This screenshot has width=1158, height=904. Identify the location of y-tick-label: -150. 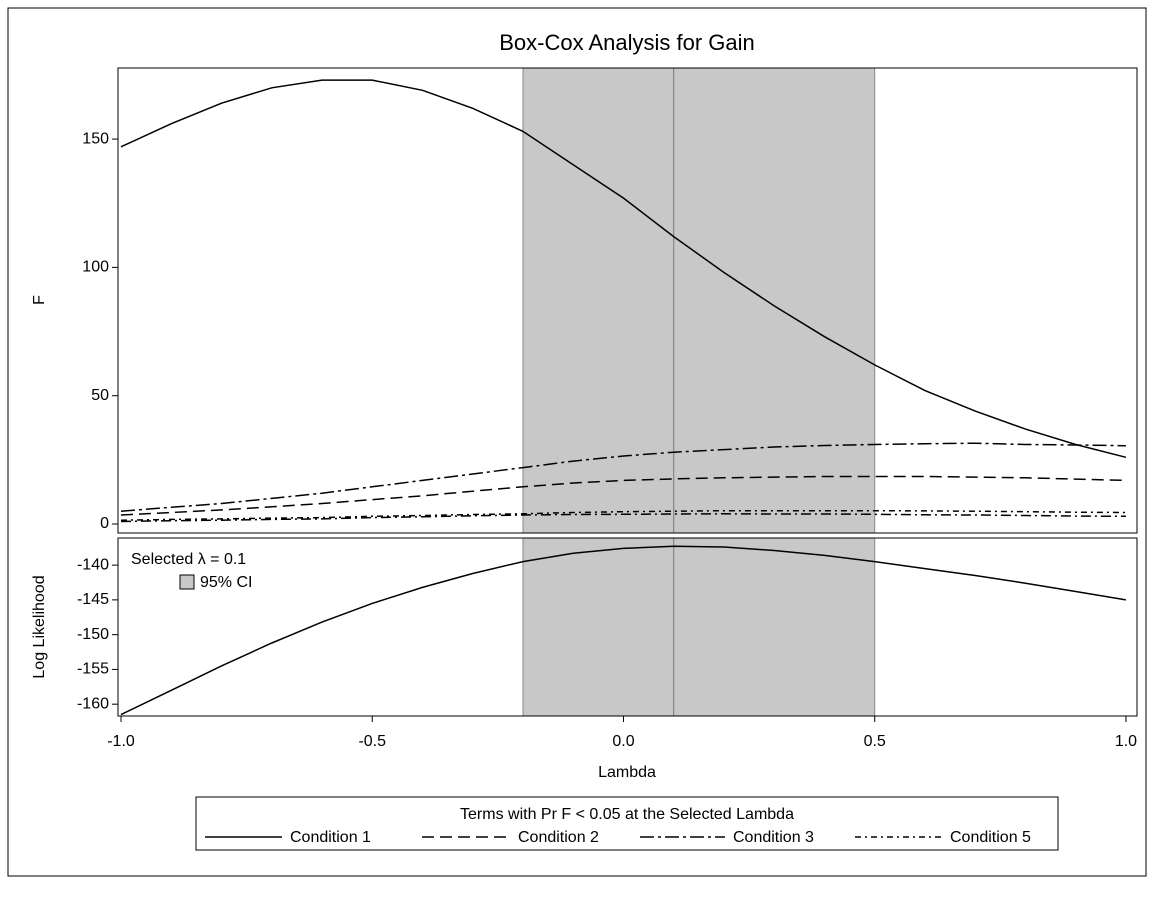
(93, 634).